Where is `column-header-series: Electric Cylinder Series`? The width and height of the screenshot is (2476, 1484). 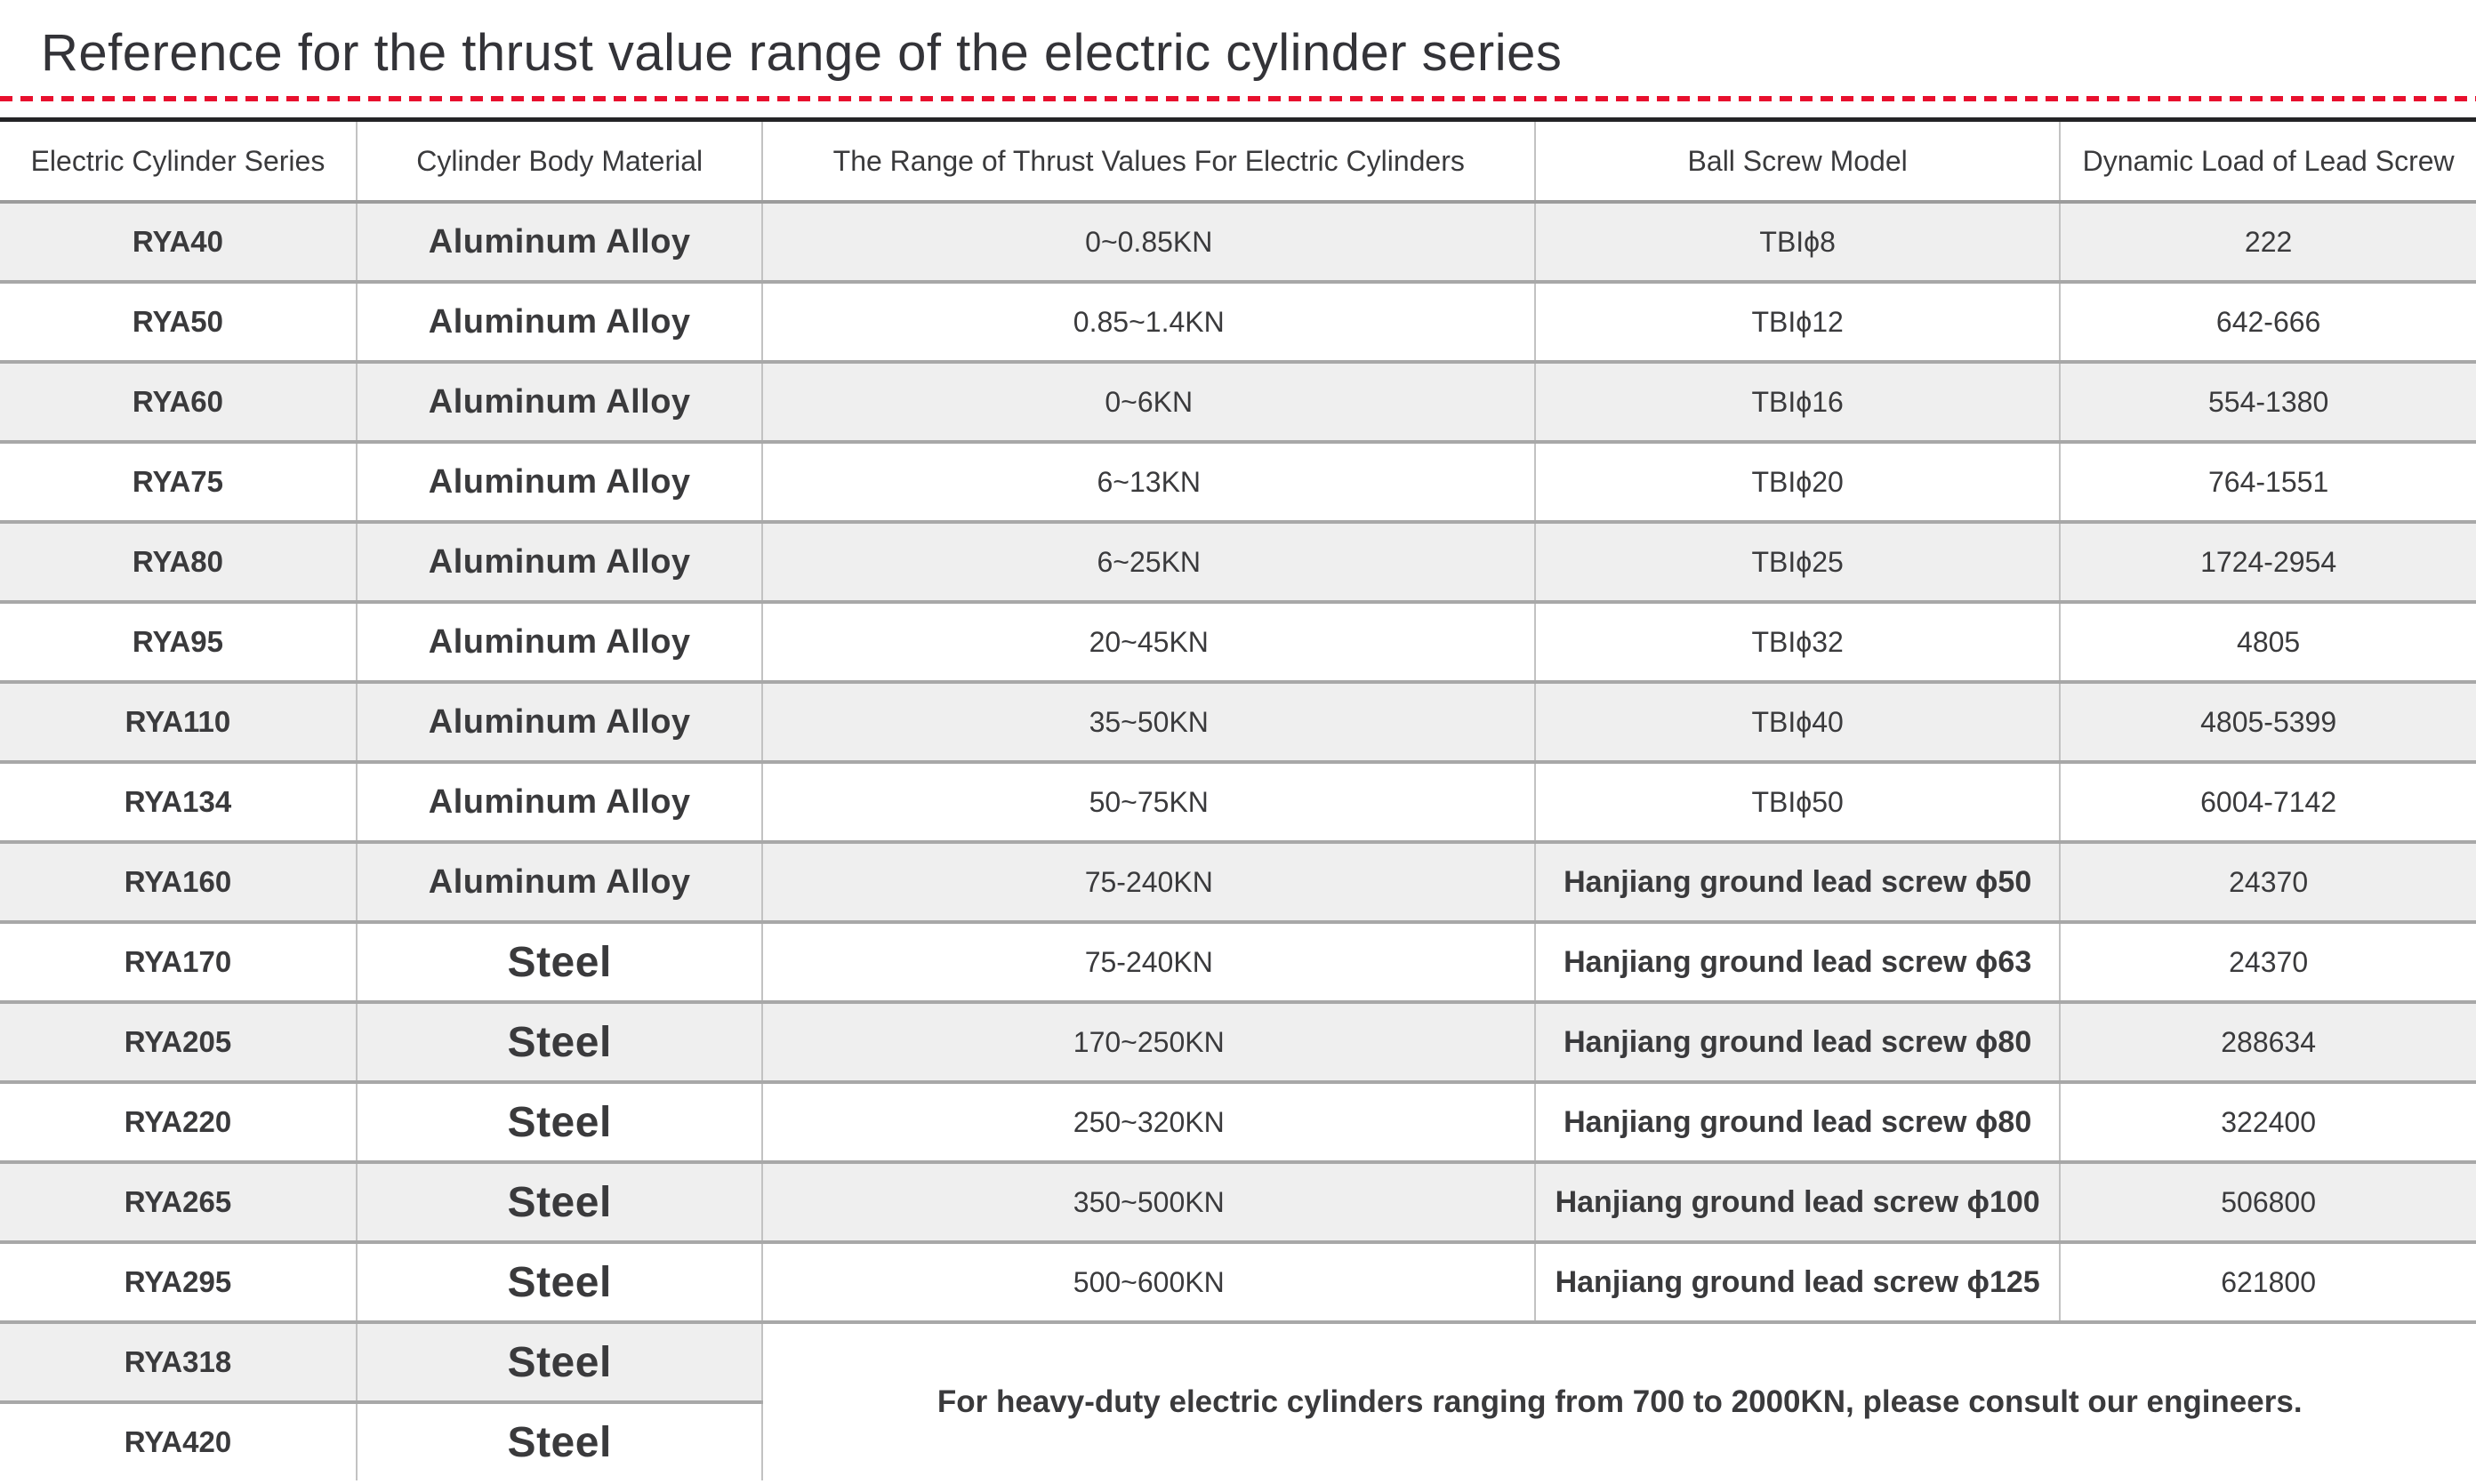
column-header-series: Electric Cylinder Series is located at coordinates (178, 161).